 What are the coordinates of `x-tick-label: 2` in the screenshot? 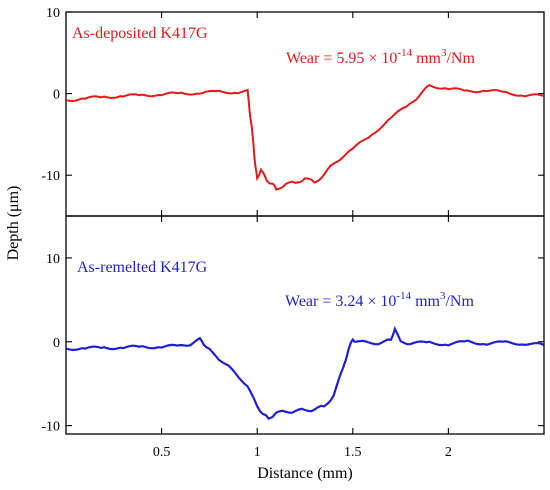 It's located at (448, 452).